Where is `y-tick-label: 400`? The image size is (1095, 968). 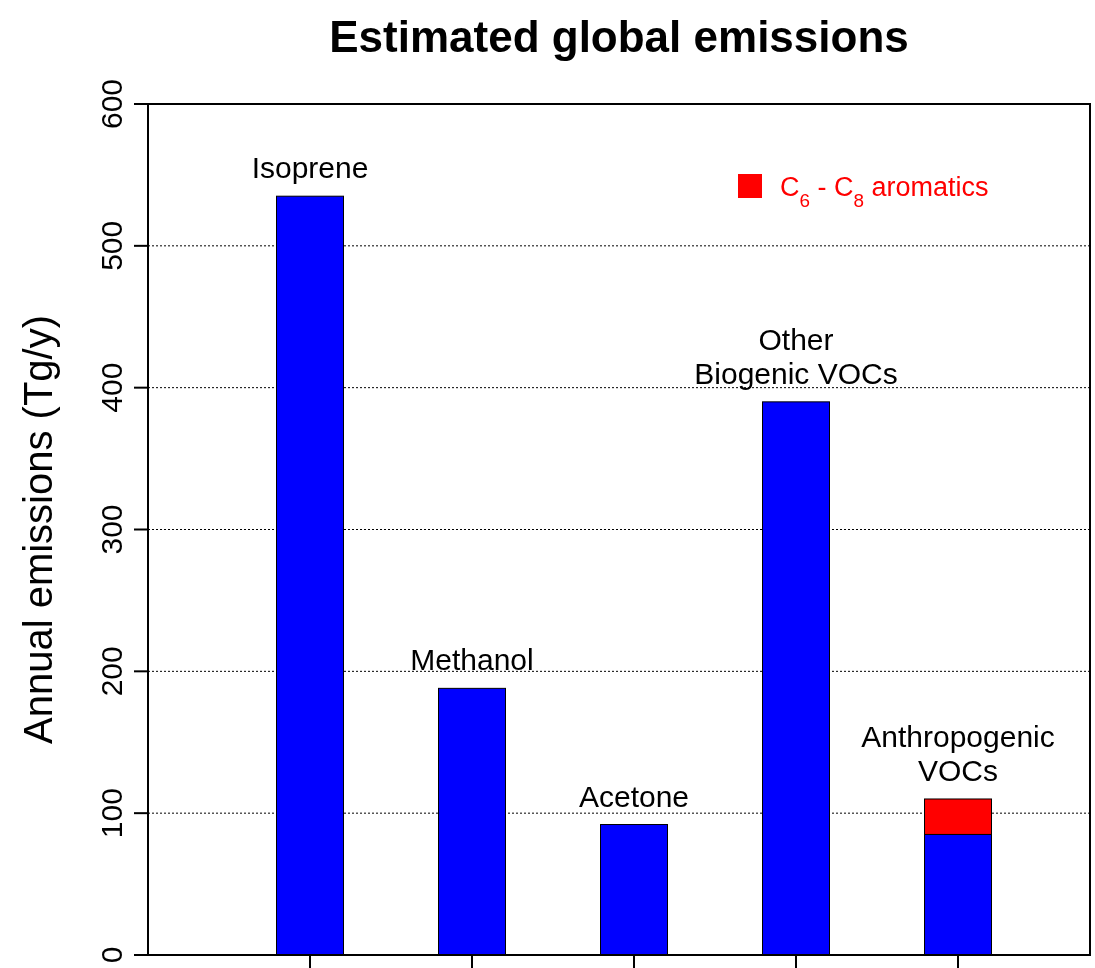 y-tick-label: 400 is located at coordinates (111, 387).